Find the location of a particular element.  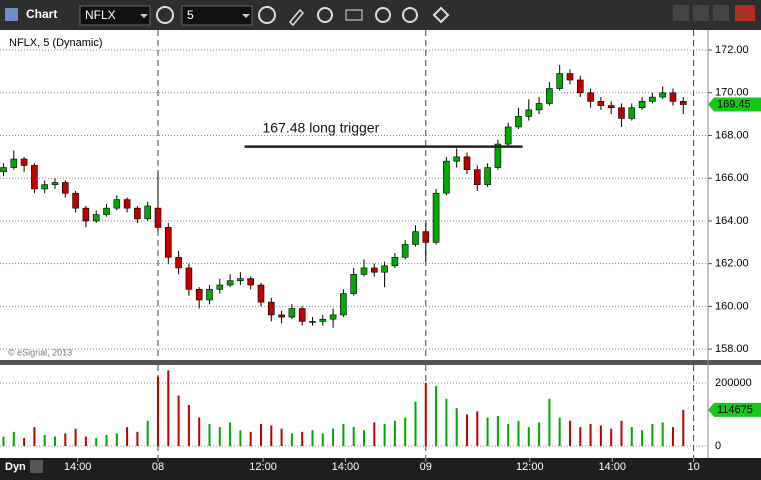

toolbar-title: Chart is located at coordinates (41, 14).